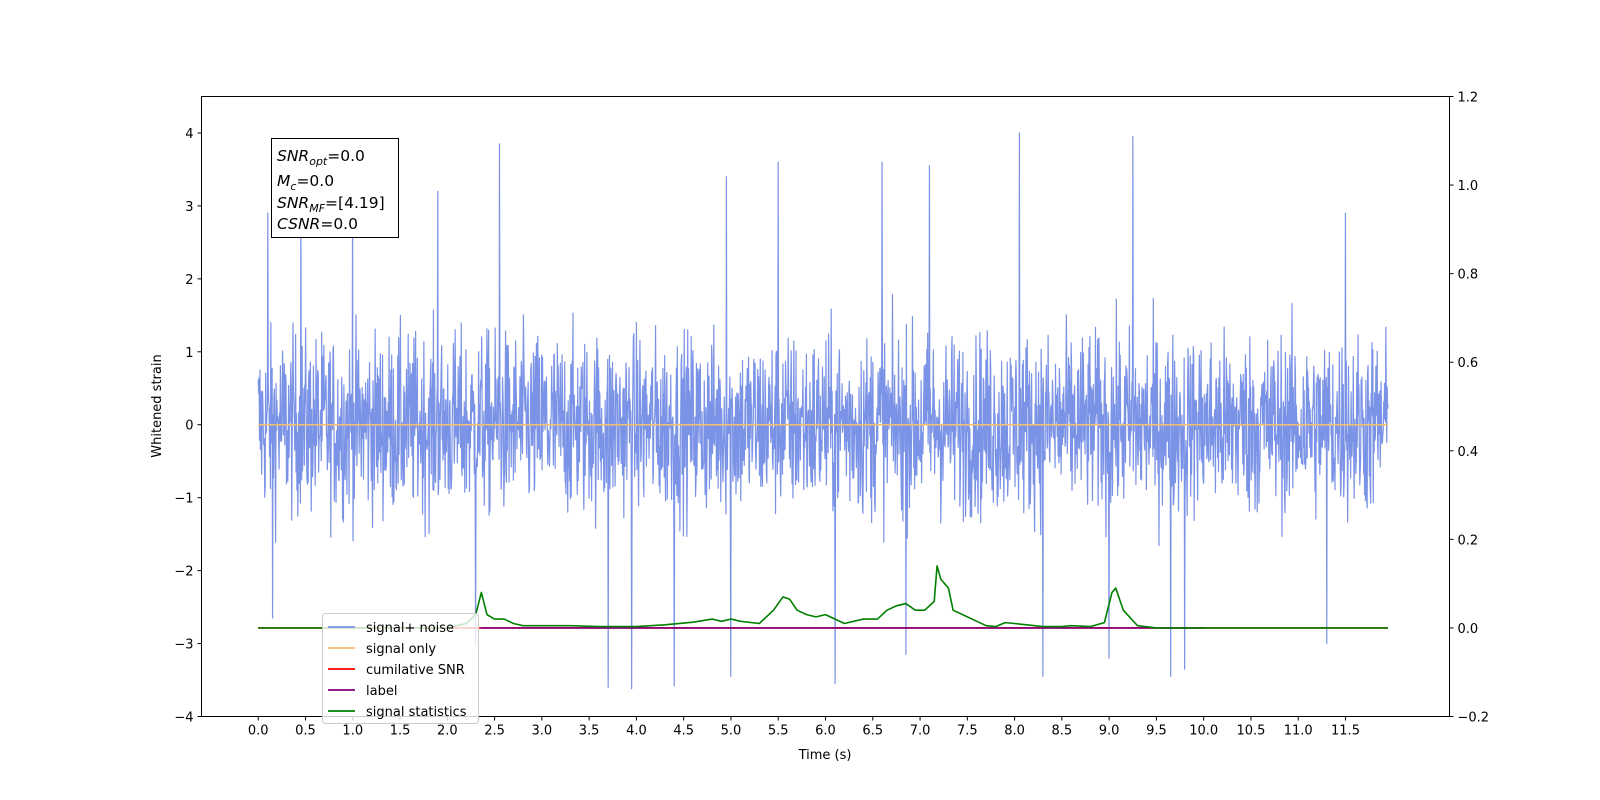 This screenshot has width=1600, height=800. I want to click on y-tick-label: −1, so click(183, 499).